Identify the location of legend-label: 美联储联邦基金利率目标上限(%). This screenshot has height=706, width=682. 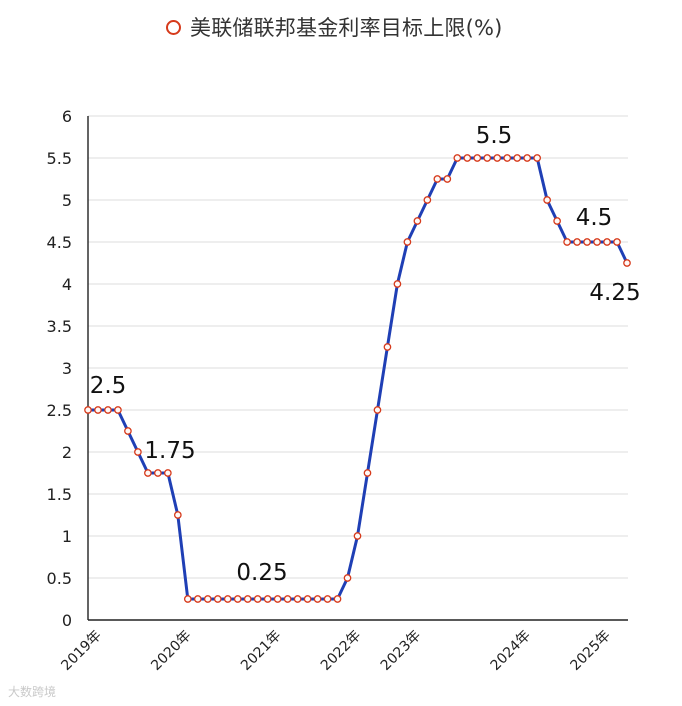
(346, 28).